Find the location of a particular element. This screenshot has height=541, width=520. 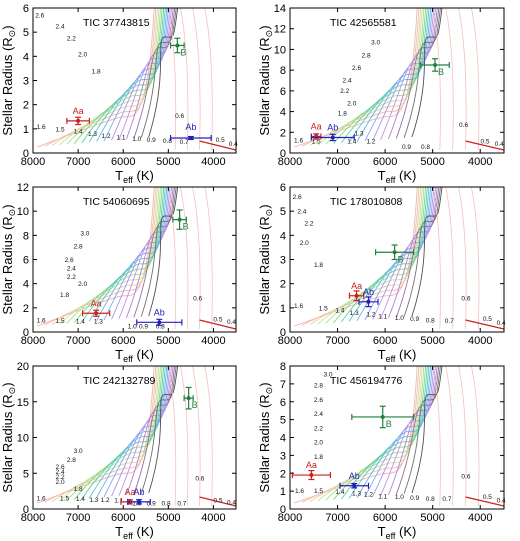

panel-title: TIC 456194776 is located at coordinates (366, 381).